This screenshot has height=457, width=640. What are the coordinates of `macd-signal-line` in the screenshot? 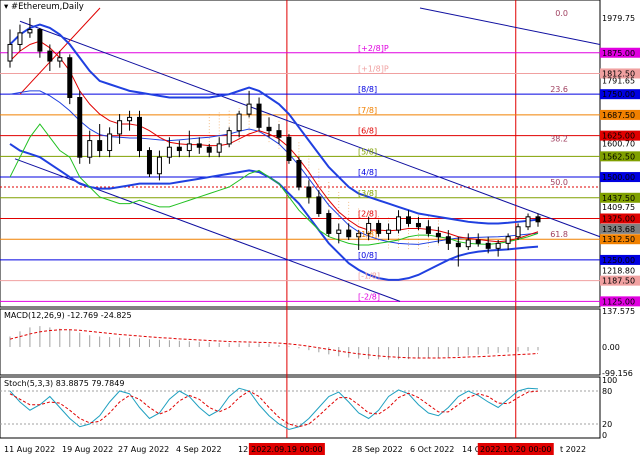 It's located at (274, 344).